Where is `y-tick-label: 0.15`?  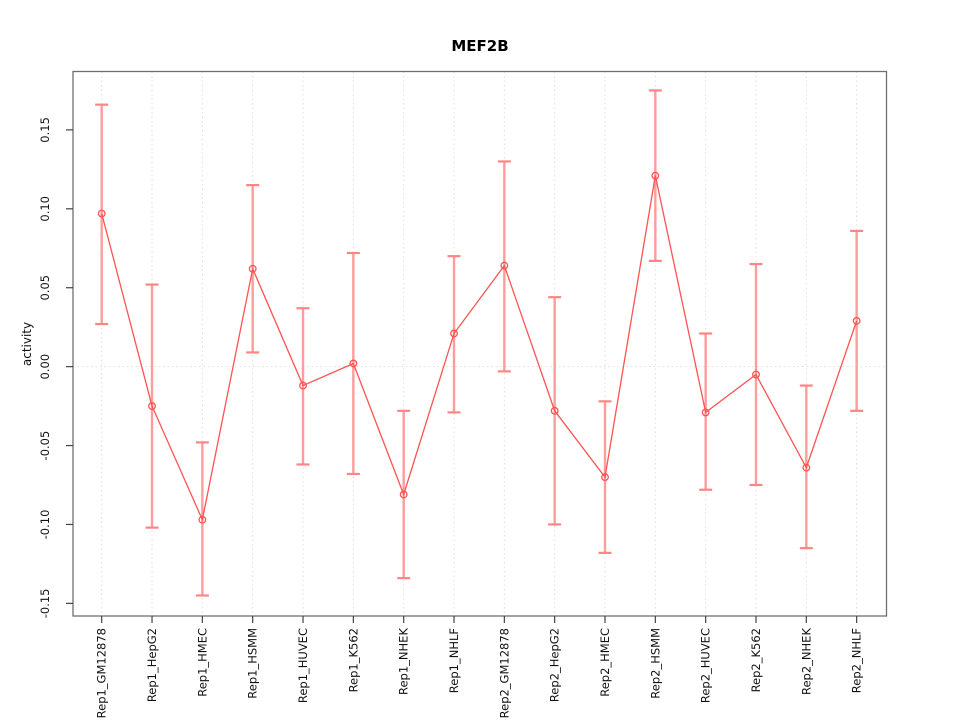
y-tick-label: 0.15 is located at coordinates (45, 130).